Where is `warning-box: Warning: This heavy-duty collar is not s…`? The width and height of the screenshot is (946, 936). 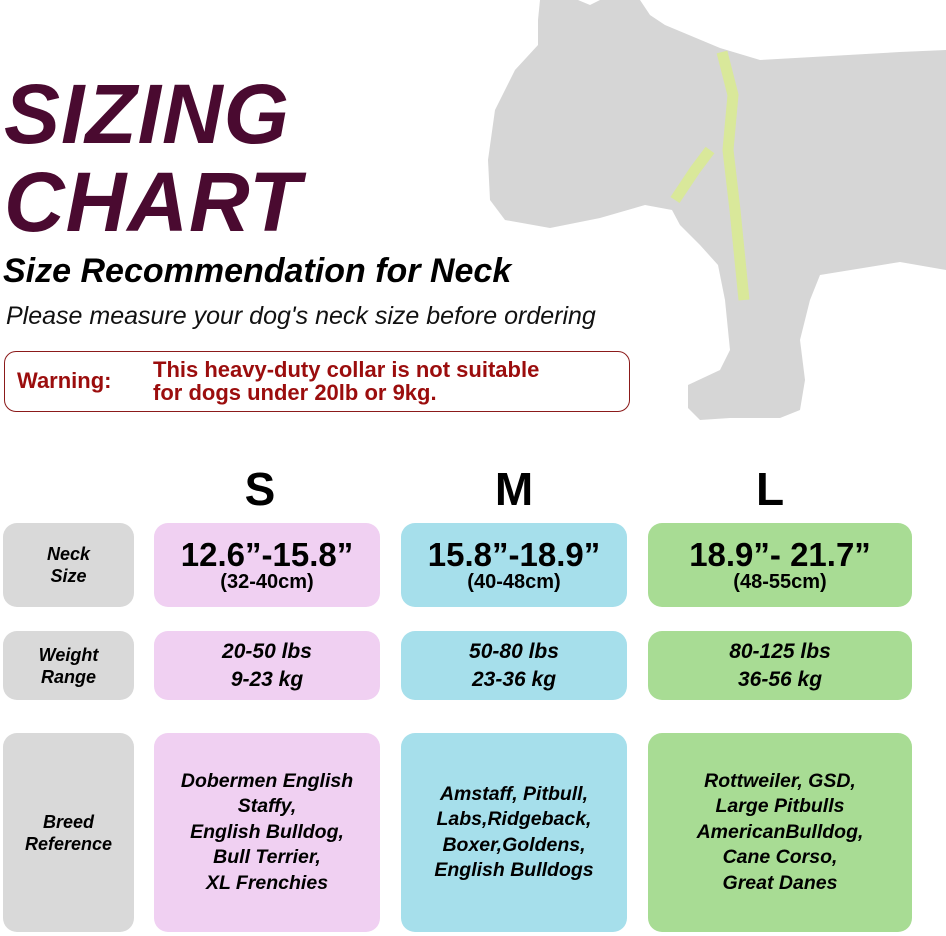 warning-box: Warning: This heavy-duty collar is not s… is located at coordinates (317, 381).